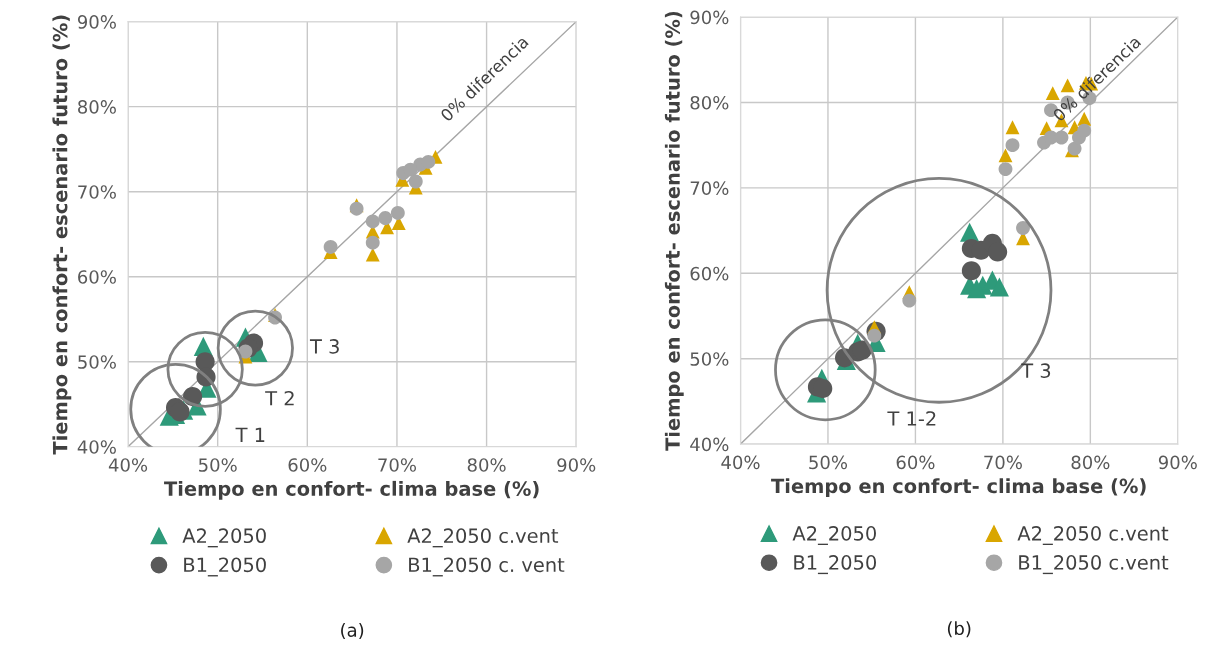 Image resolution: width=1208 pixels, height=656 pixels. I want to click on legend-label: B1_2050 c. vent, so click(487, 567).